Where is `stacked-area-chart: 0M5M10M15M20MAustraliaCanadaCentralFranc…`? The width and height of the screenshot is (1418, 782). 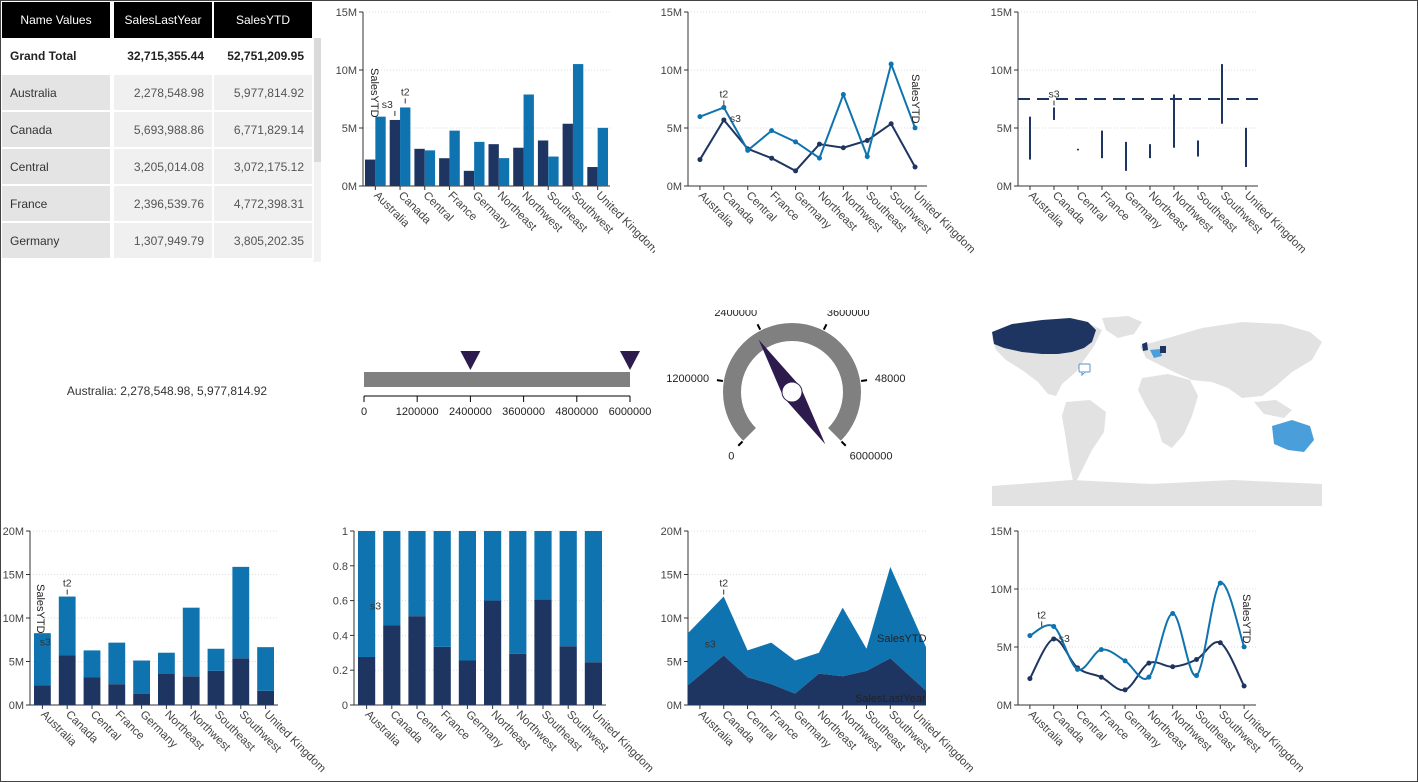
stacked-area-chart: 0M5M10M15M20MAustraliaCanadaCentralFranc… is located at coordinates (820, 651).